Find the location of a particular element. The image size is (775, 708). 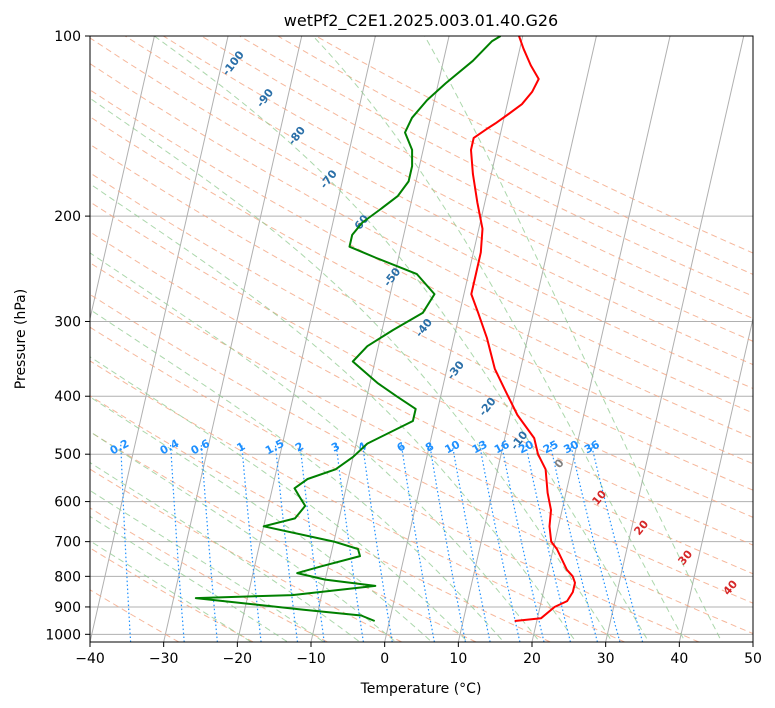

x-tick-label: −30 is located at coordinates (164, 659).